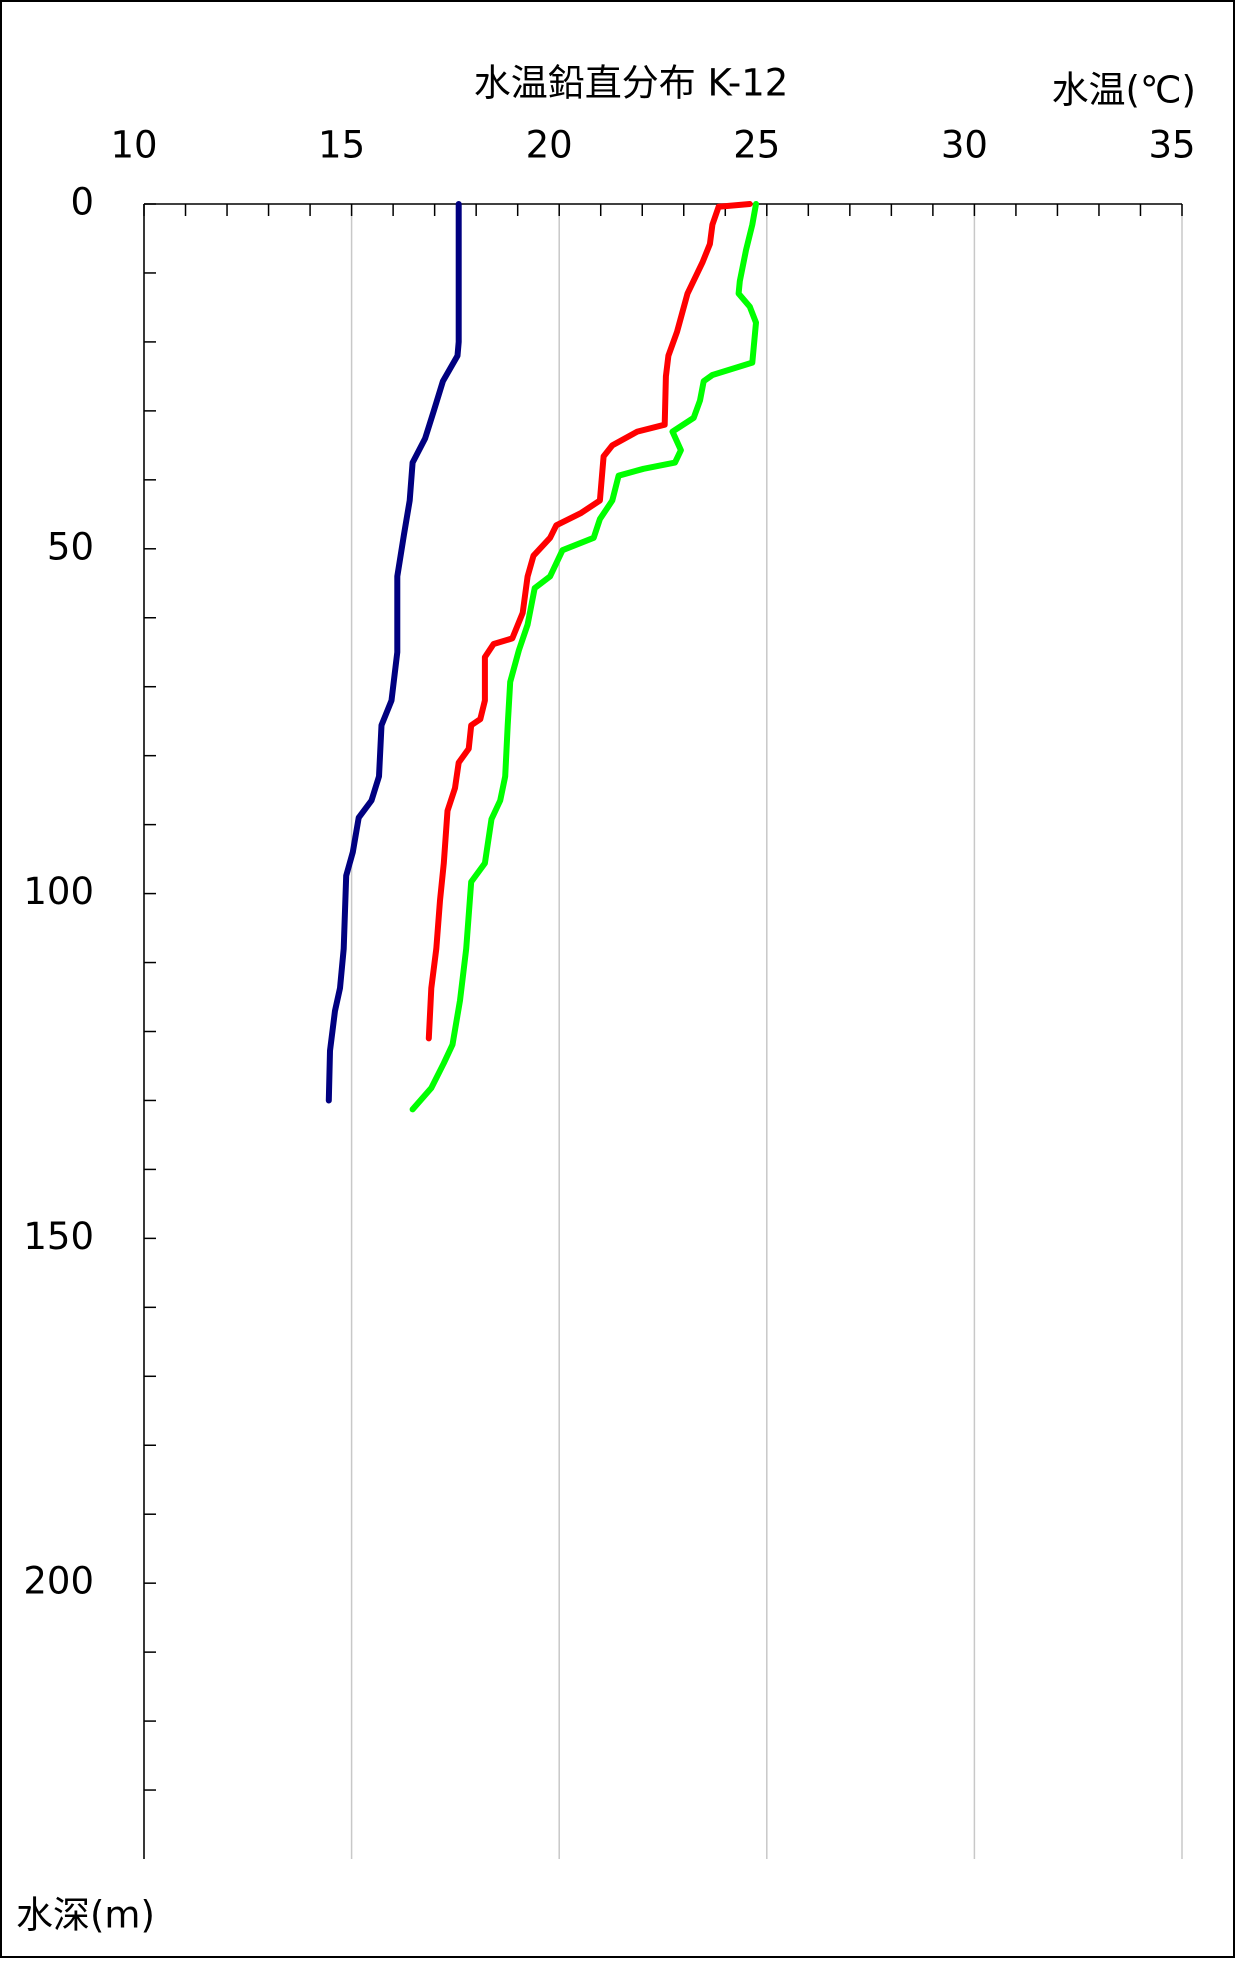 The width and height of the screenshot is (1235, 1962). I want to click on x-tick-label: 35, so click(1171, 145).